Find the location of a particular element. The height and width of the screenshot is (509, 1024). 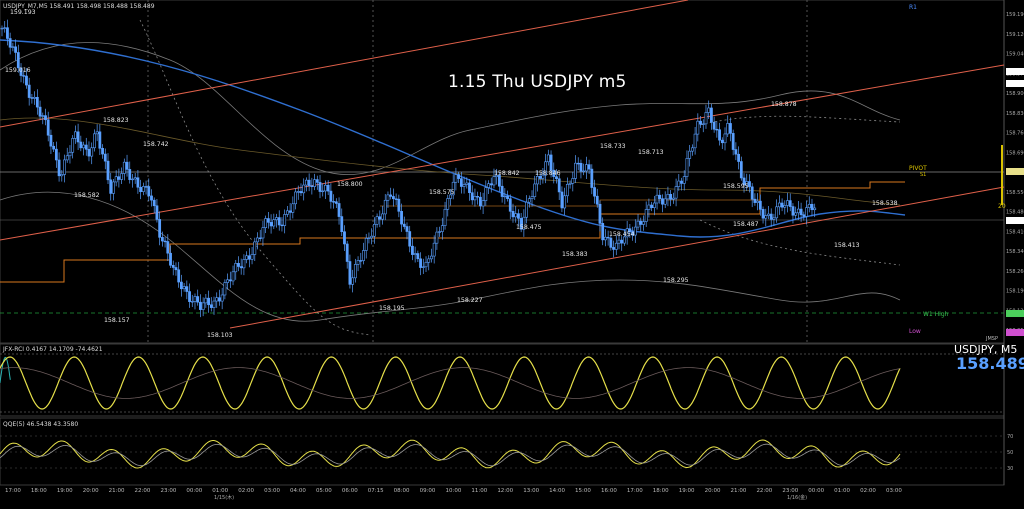

time-tick: 07:15 is located at coordinates (376, 491).